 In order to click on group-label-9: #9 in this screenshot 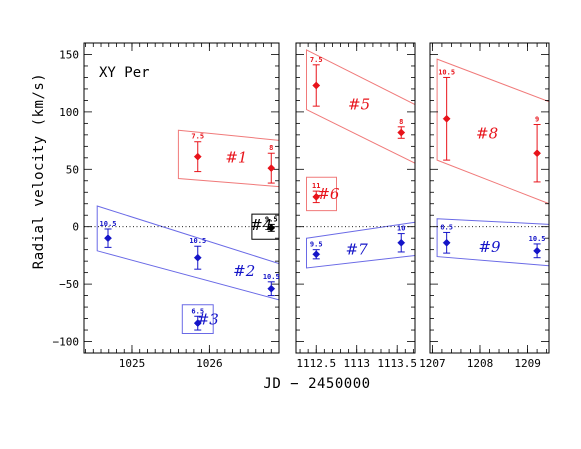, I will do `click(489, 247)`.